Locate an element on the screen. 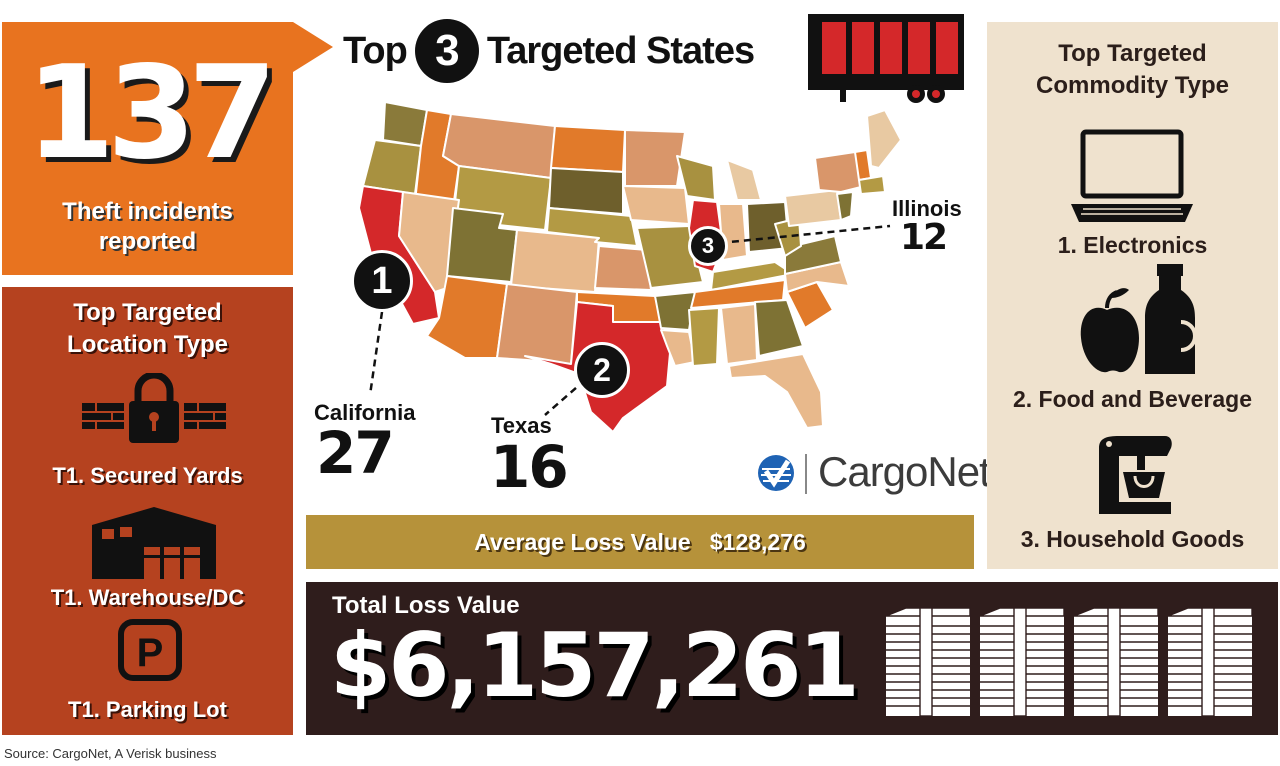  map-state-vermont is located at coordinates (863, 165).